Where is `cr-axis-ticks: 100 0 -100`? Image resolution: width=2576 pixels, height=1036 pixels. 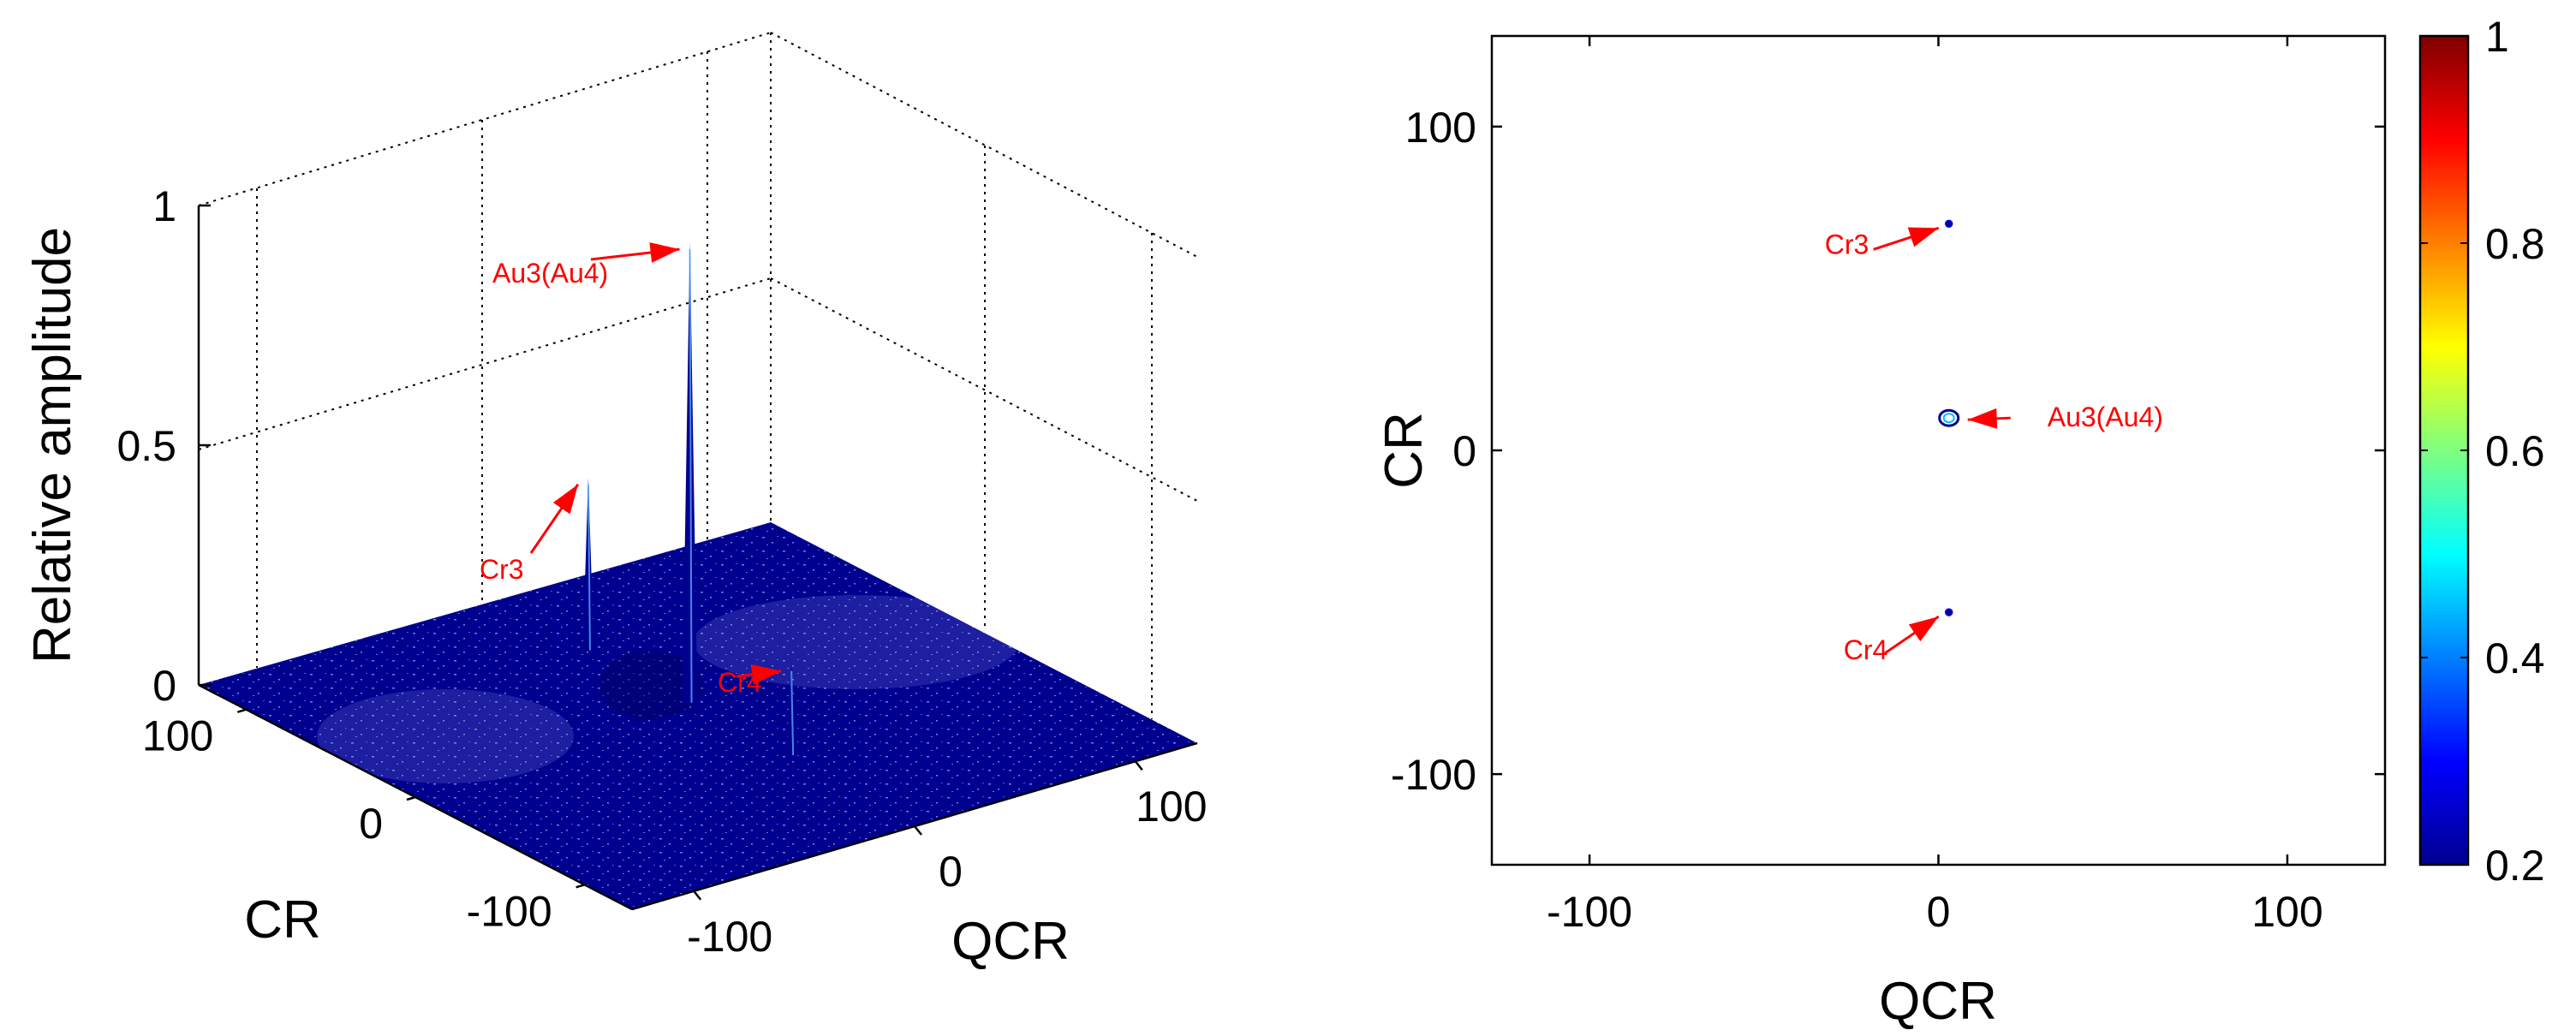
cr-axis-ticks: 100 0 -100 is located at coordinates (364, 821).